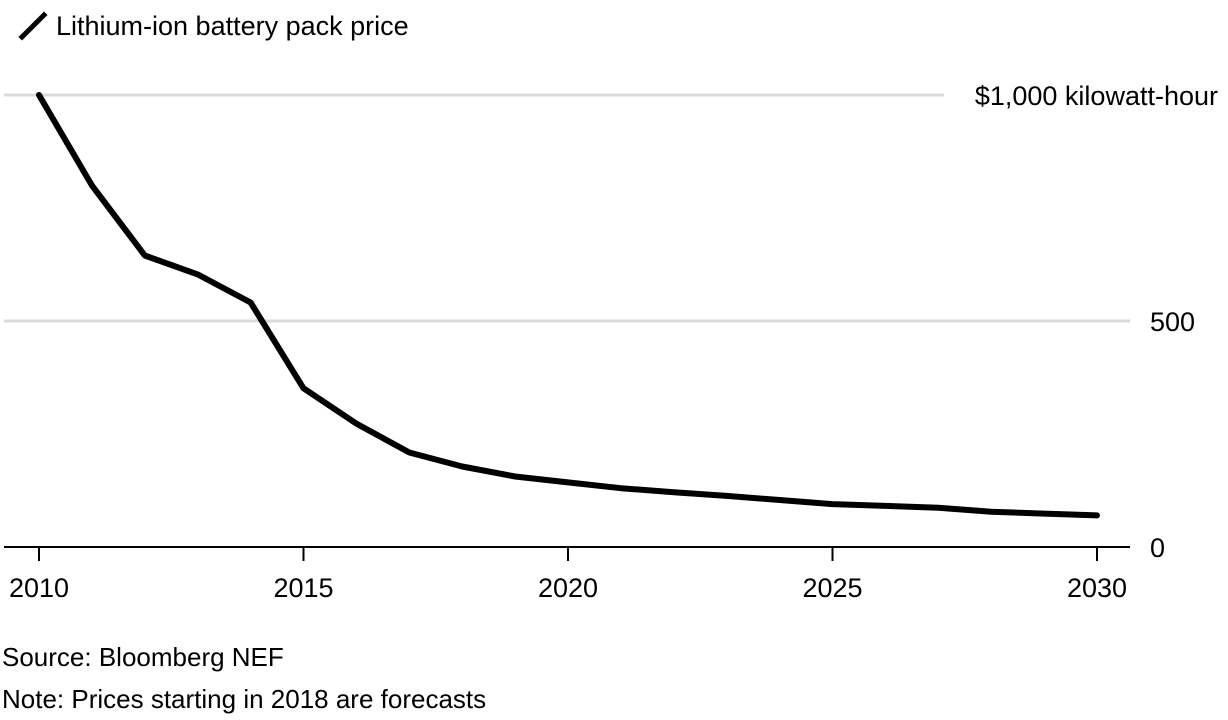  Describe the element at coordinates (1172, 322) in the screenshot. I see `y-tick-label-500: 500` at that location.